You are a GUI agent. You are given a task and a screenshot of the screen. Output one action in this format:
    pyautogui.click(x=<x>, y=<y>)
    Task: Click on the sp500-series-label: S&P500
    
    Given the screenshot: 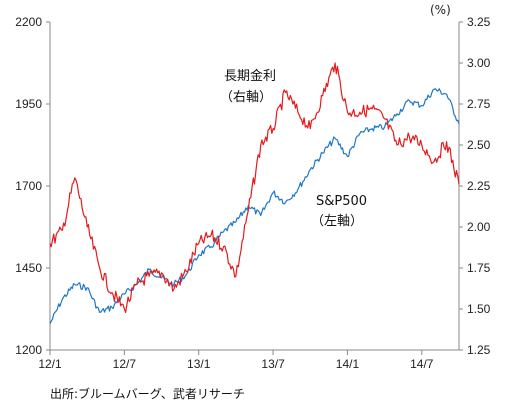 What is the action you would take?
    pyautogui.click(x=341, y=201)
    